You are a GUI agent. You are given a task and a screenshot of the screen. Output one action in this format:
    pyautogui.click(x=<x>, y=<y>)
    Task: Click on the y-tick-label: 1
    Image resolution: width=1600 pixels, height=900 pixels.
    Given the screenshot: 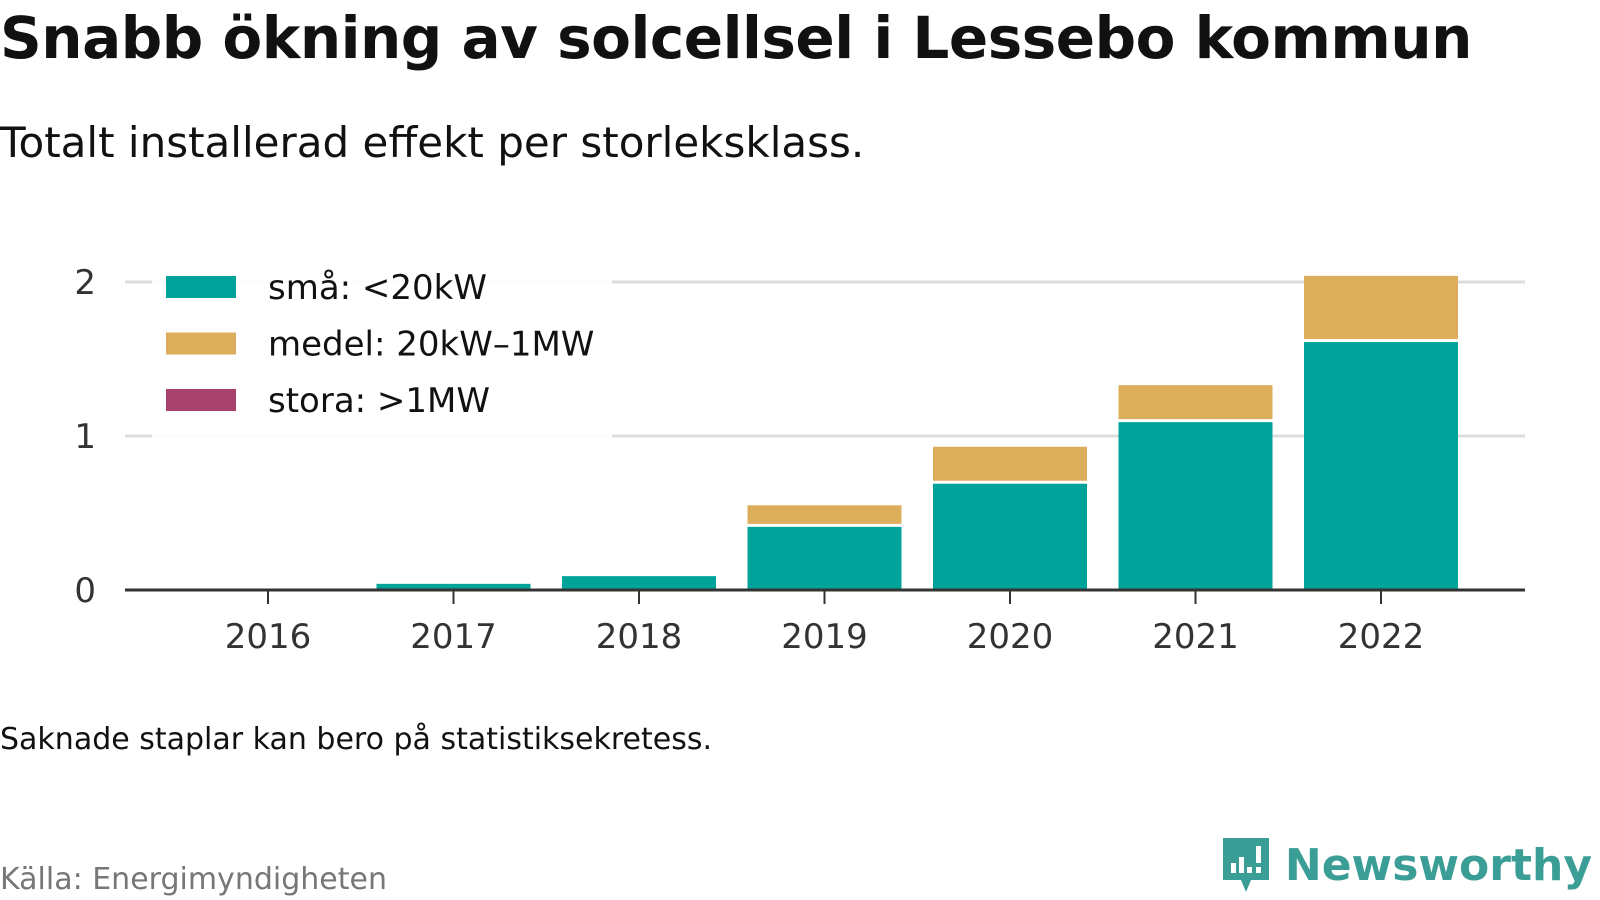 What is the action you would take?
    pyautogui.click(x=85, y=437)
    